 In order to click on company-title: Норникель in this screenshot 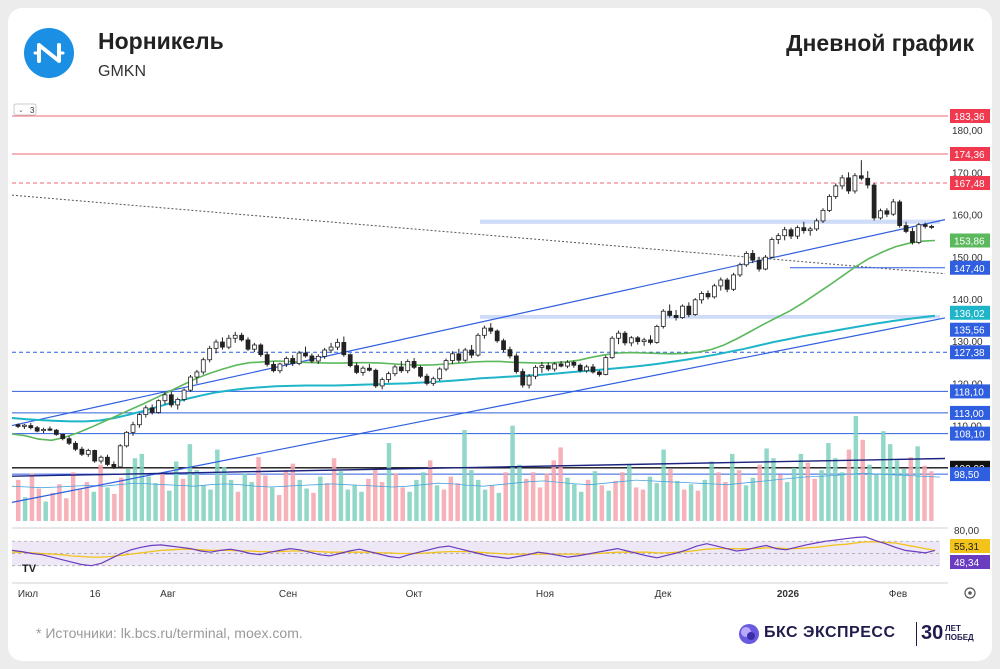, I will do `click(161, 41)`.